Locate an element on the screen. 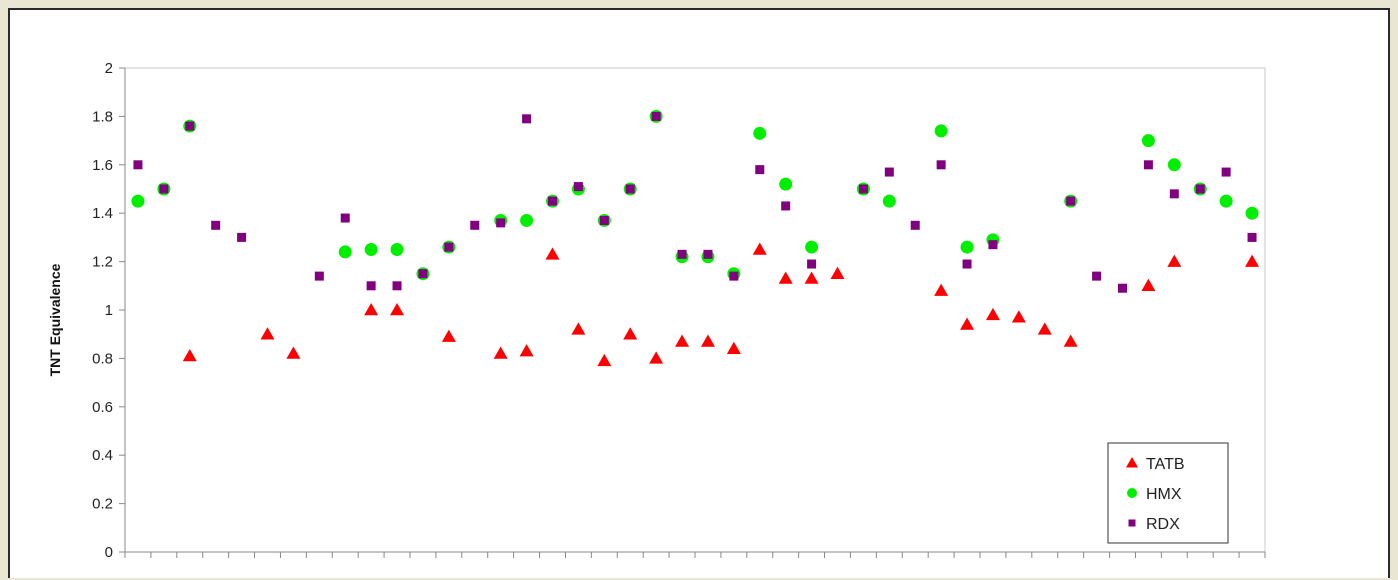  y-tick-label: 1.6 is located at coordinates (102, 165).